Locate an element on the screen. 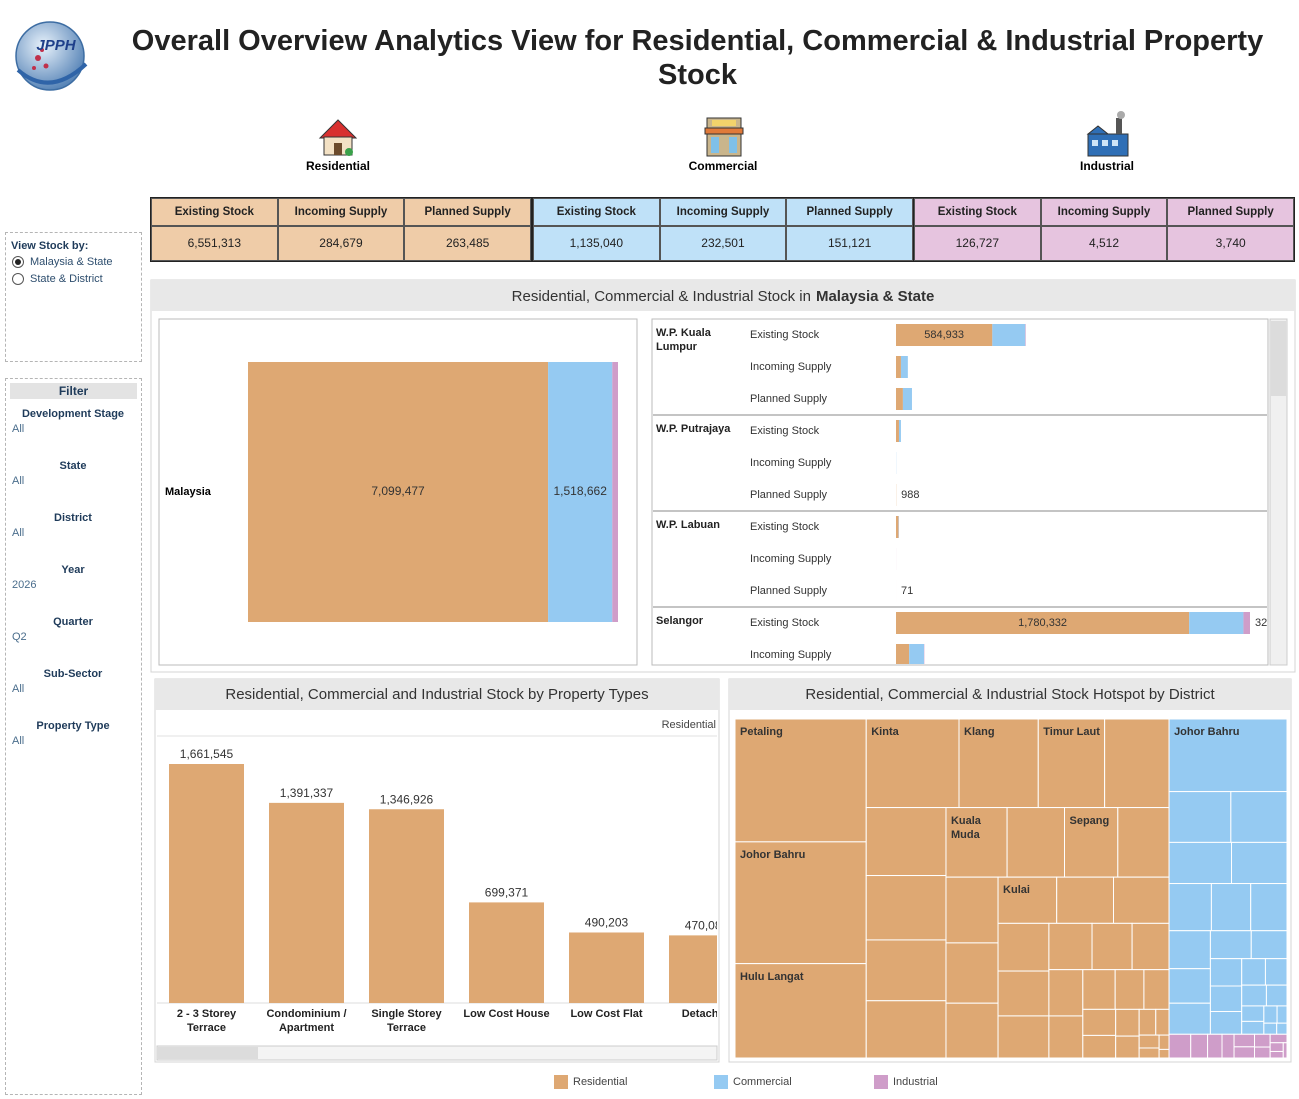 Image resolution: width=1299 pixels, height=1099 pixels. house-icon is located at coordinates (338, 137).